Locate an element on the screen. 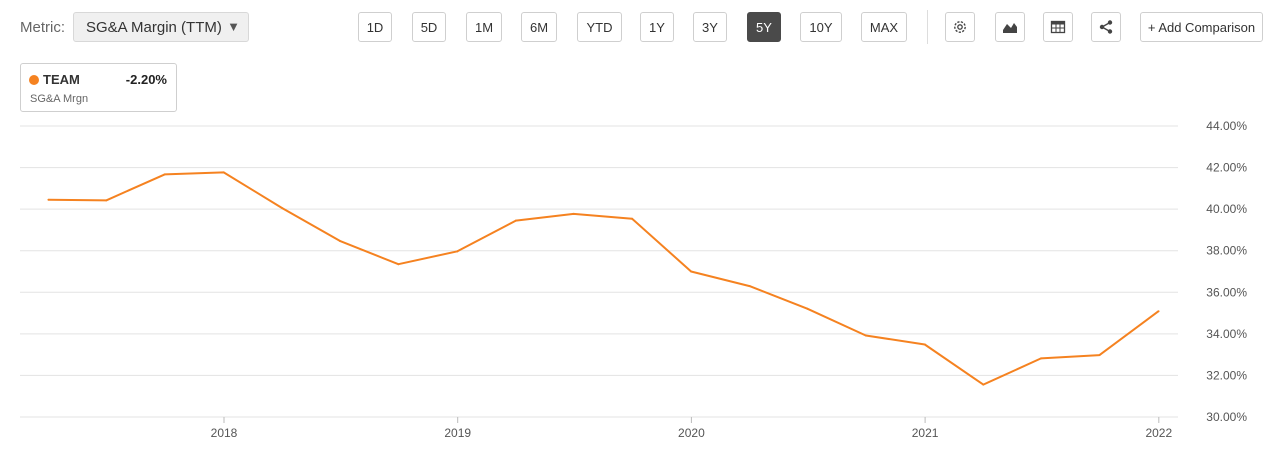 The width and height of the screenshot is (1280, 455). legend-metric: SG&A Mrgn is located at coordinates (59, 99).